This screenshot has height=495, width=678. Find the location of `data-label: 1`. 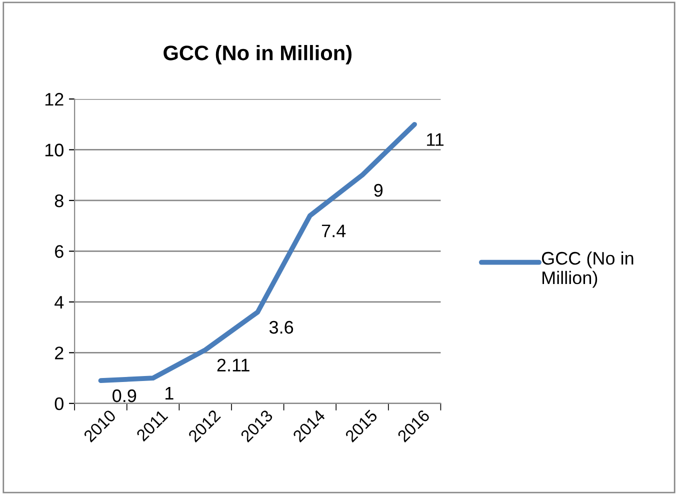

data-label: 1 is located at coordinates (170, 393).